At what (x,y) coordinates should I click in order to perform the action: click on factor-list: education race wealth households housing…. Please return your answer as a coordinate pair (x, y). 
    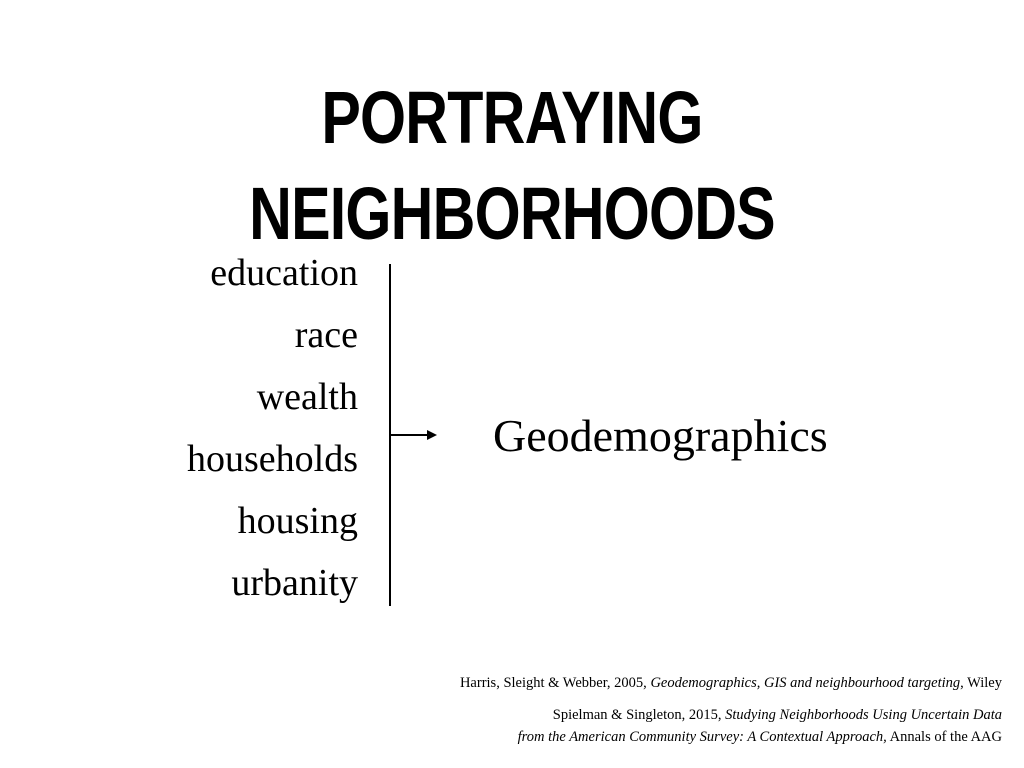
    Looking at the image, I should click on (272, 428).